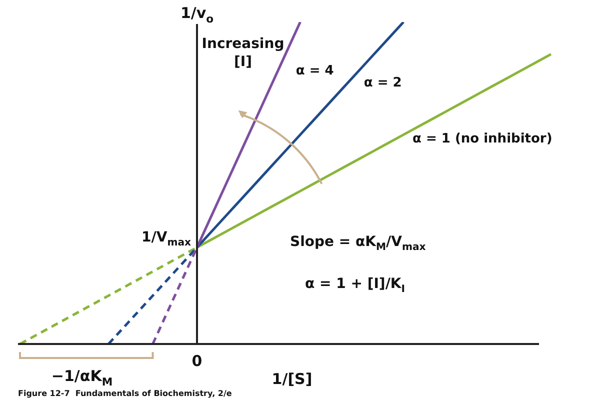 The image size is (591, 401). I want to click on series-label: α = 4, so click(315, 71).